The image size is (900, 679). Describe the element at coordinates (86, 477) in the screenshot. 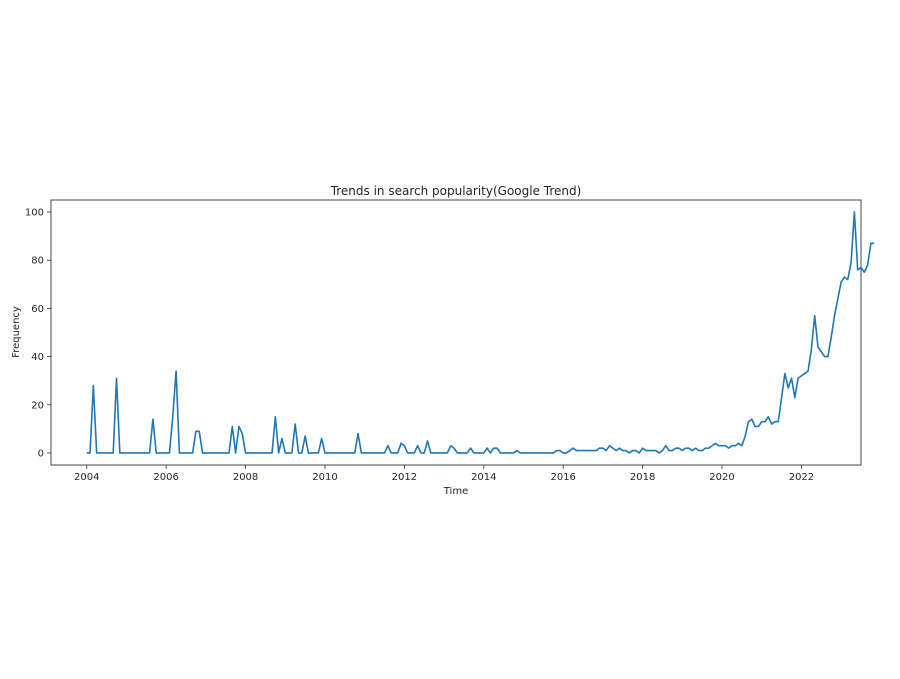

I see `x-tick-label: 2004` at that location.